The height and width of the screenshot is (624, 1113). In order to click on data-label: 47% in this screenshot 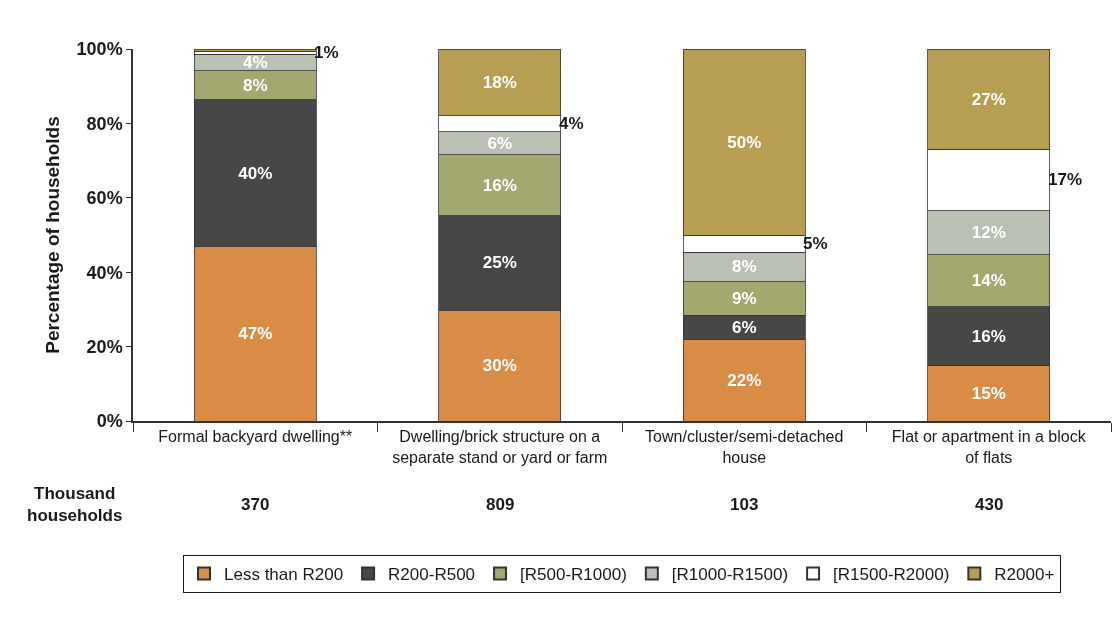, I will do `click(255, 334)`.